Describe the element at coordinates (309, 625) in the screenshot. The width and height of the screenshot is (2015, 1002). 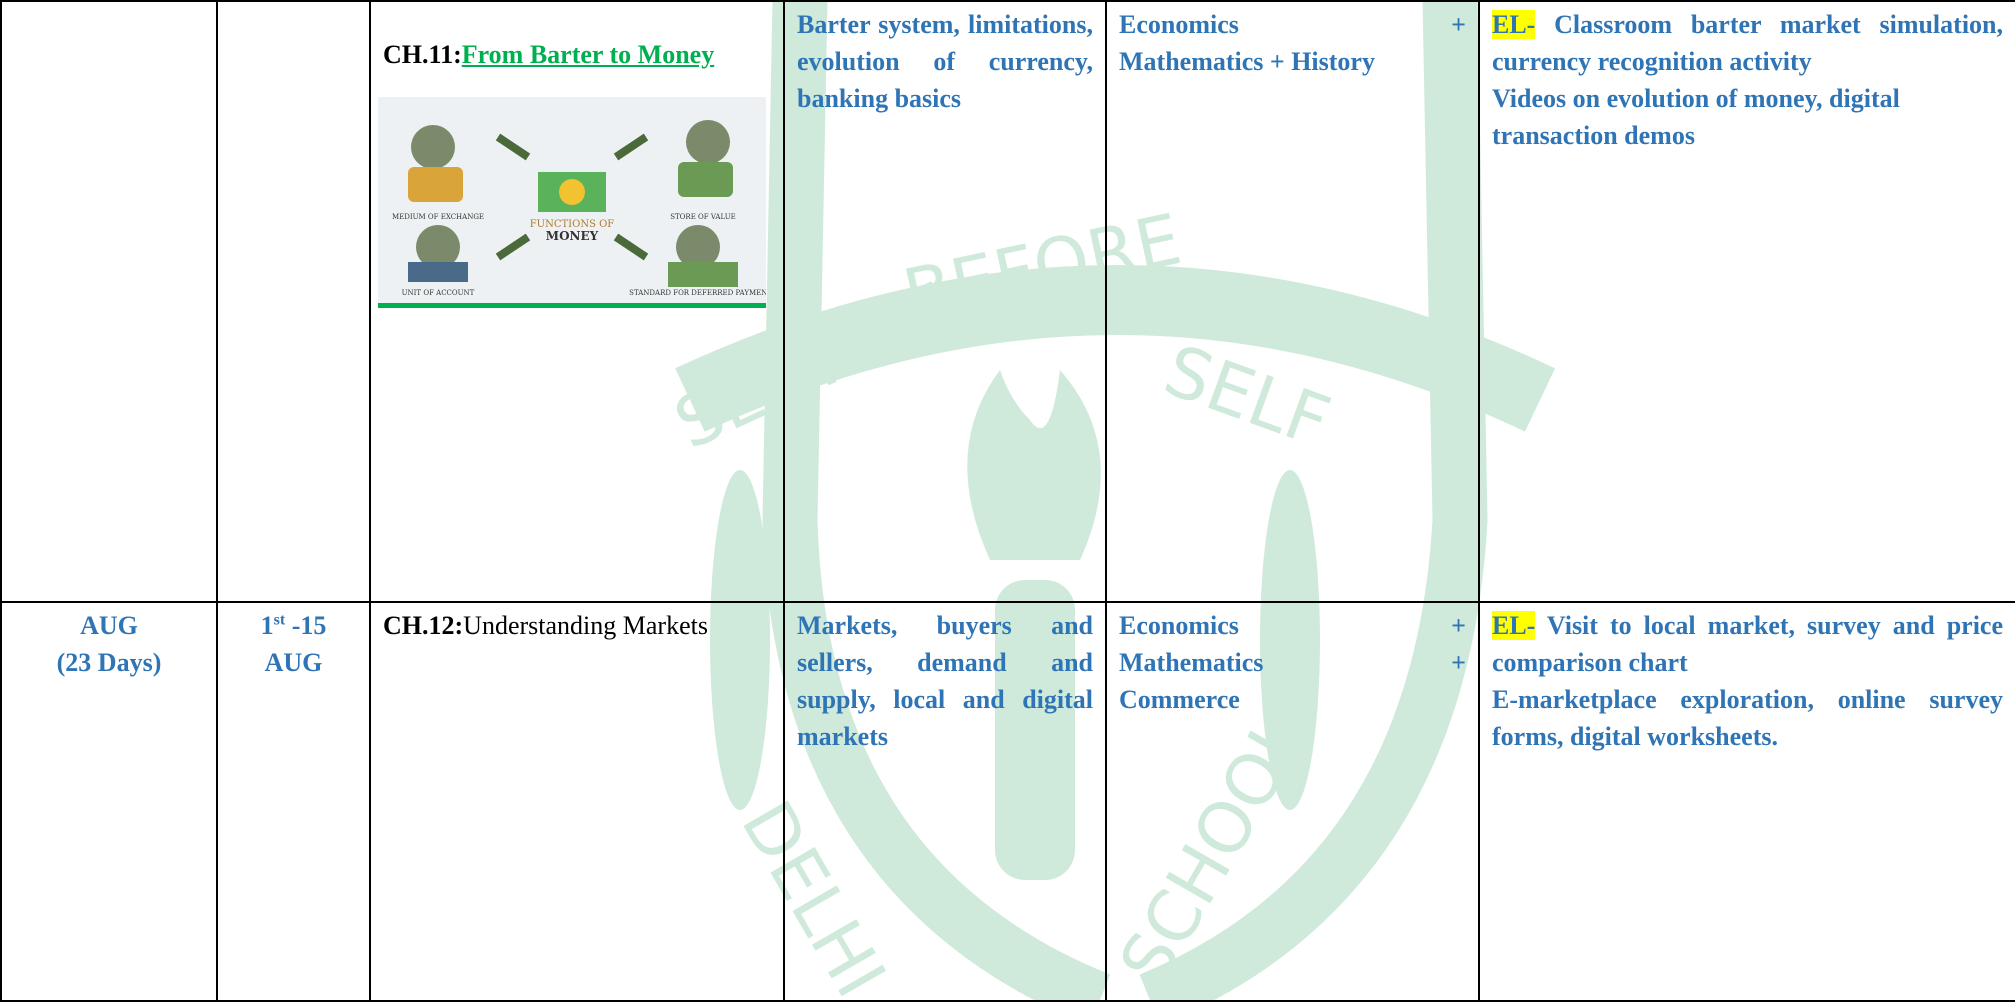
I see `date-rest: -15` at that location.